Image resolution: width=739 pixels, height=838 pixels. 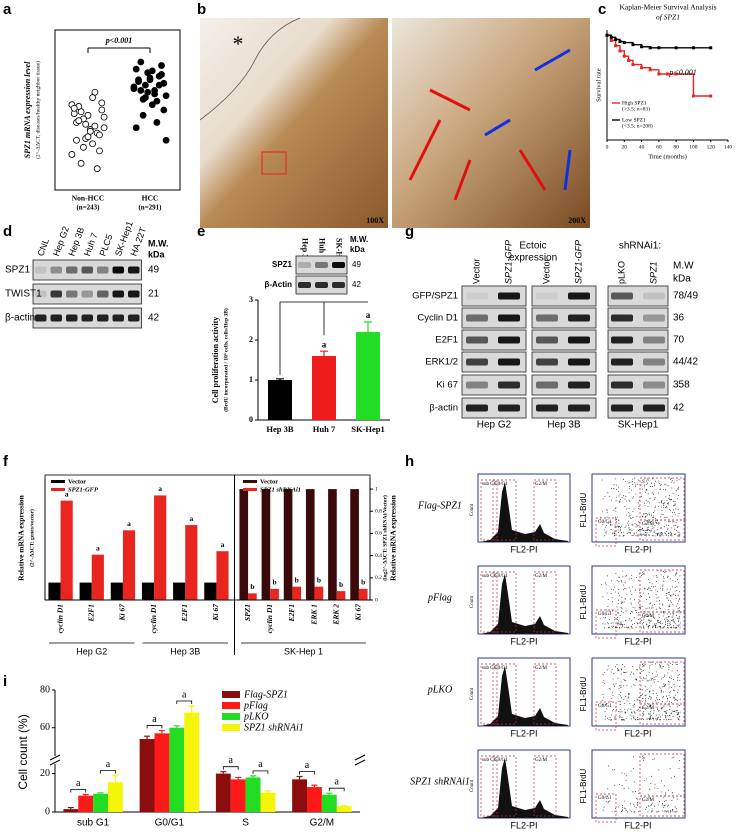 I want to click on row-label: Ki 67, so click(x=447, y=385).